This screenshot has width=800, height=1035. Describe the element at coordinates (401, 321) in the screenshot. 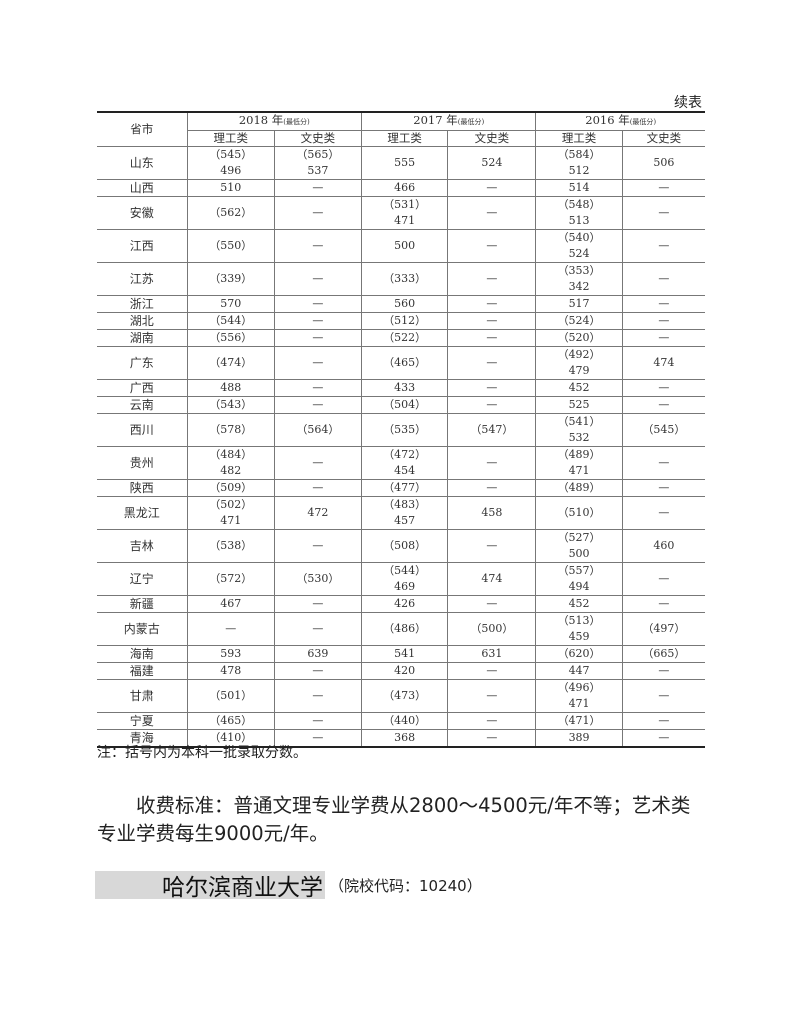

I see `table-row: 湖北 （544） — （512） — （524） —` at that location.